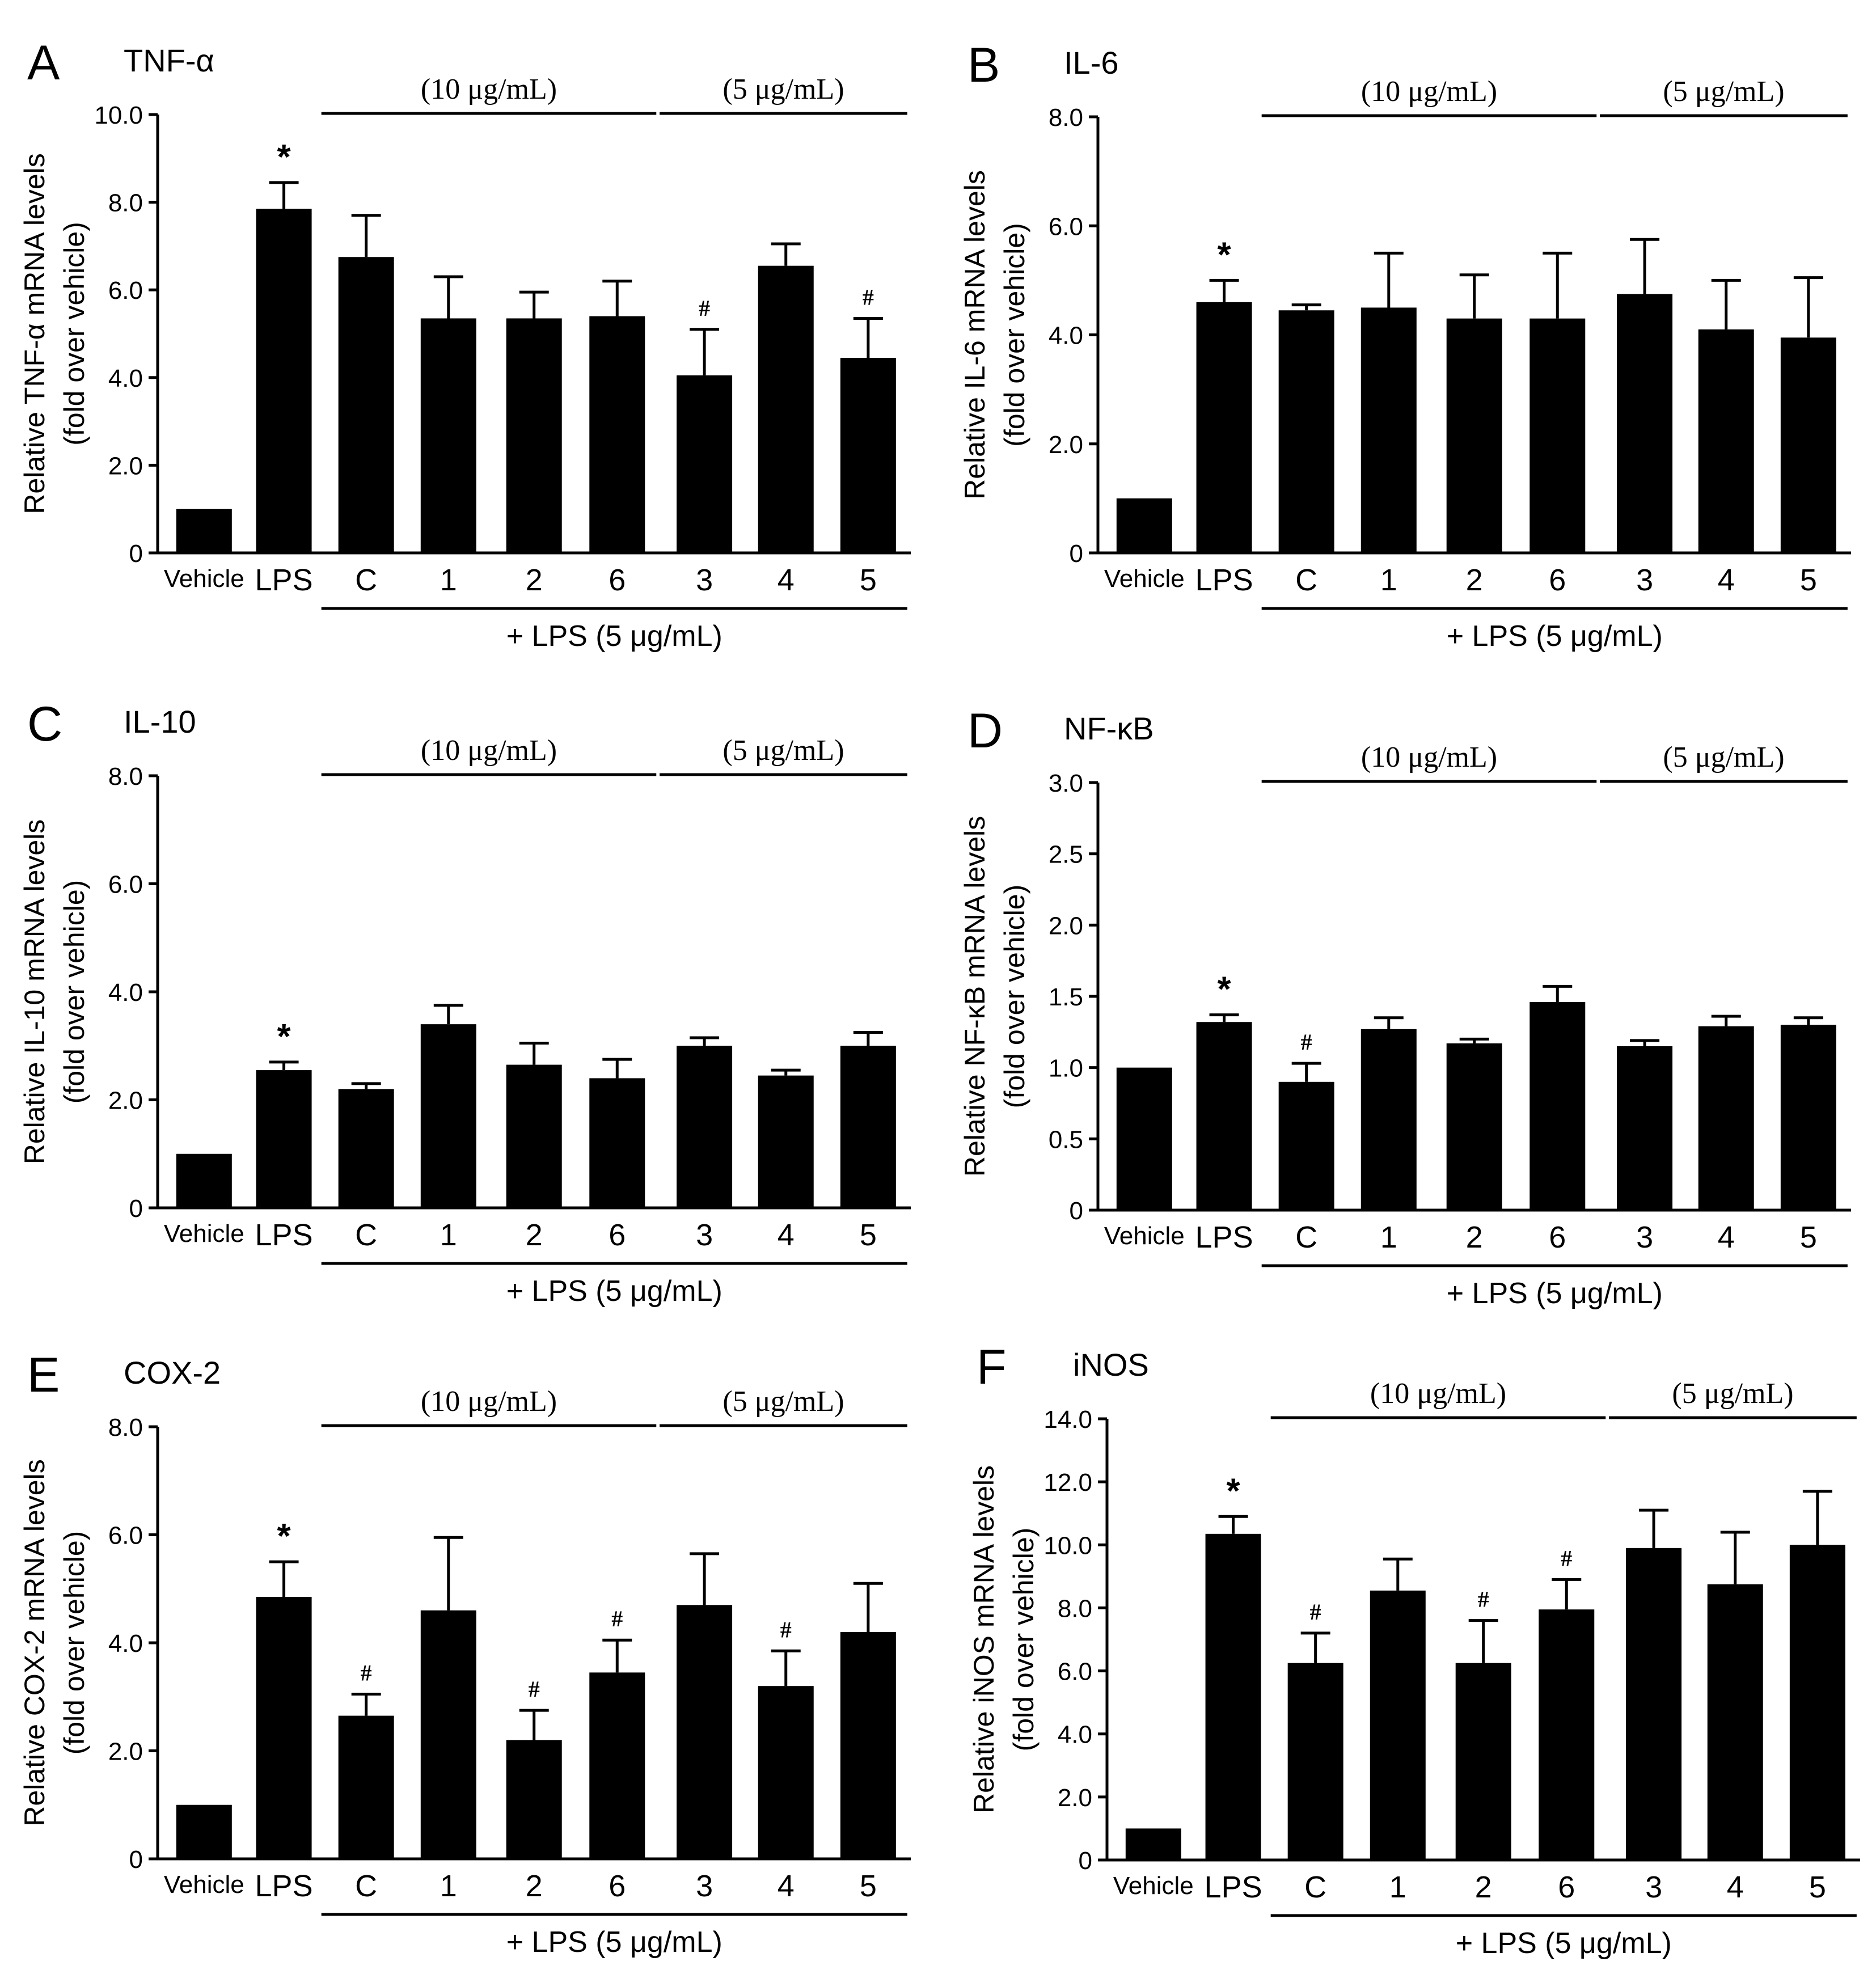  I want to click on y-axis-label: Relative COX-2 mRNA levels, so click(34, 1642).